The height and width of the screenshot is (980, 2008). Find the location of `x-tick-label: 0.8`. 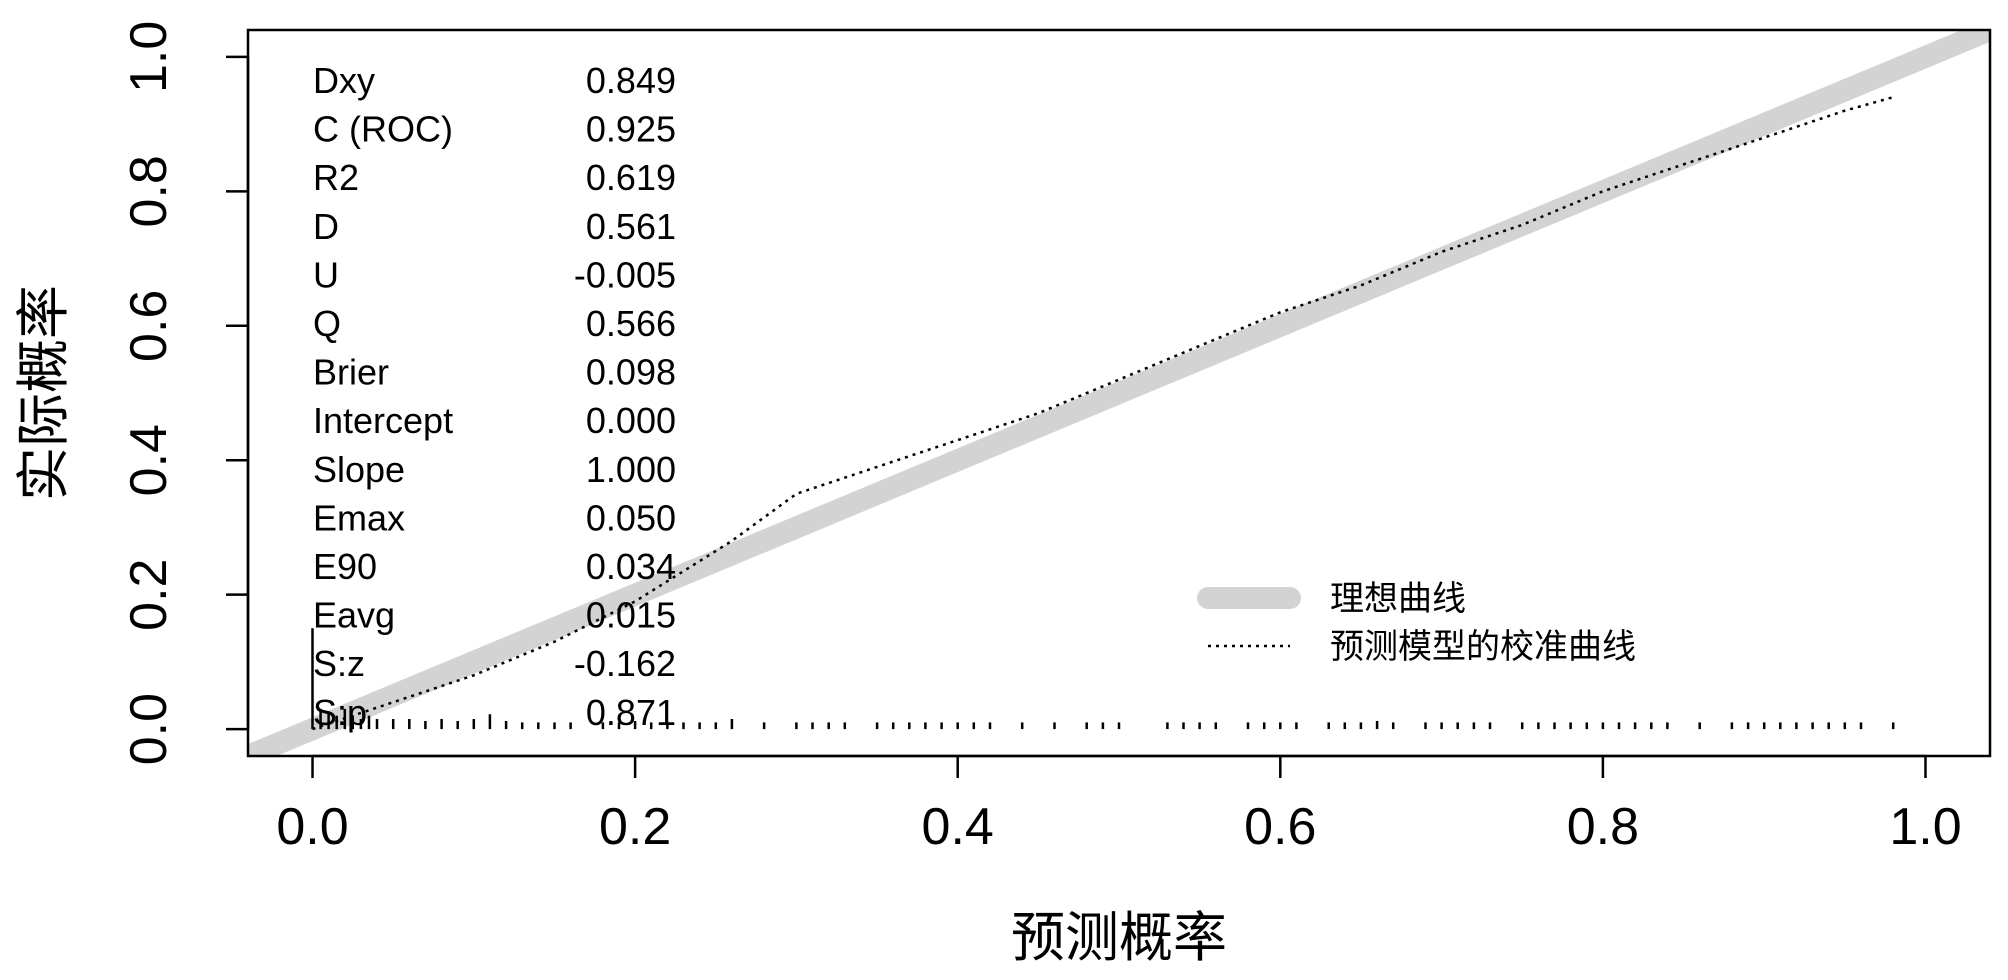

x-tick-label: 0.8 is located at coordinates (1603, 827).